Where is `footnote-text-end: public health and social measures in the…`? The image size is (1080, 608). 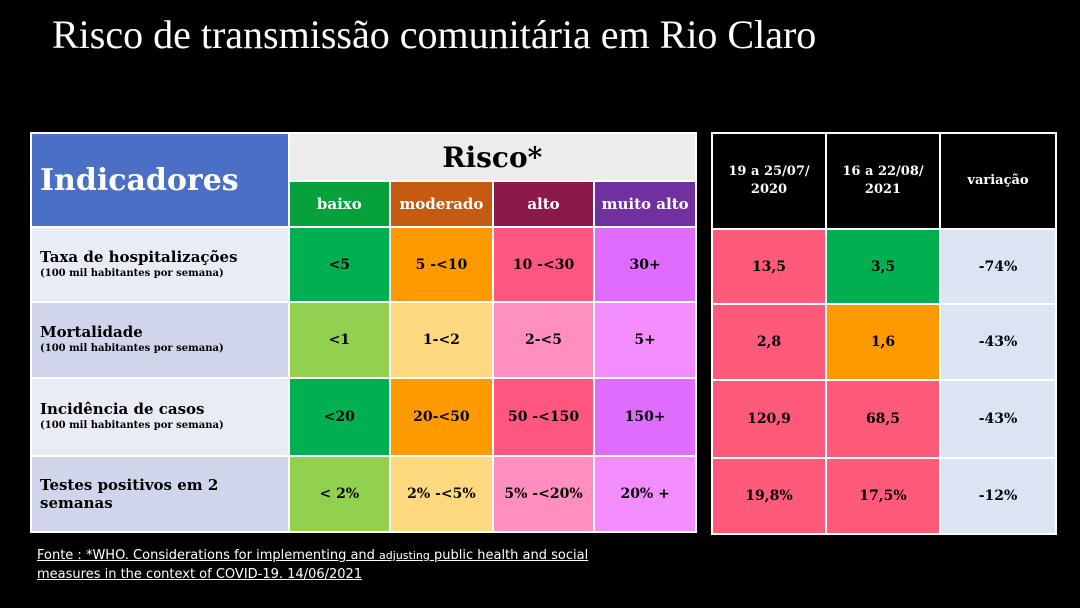 footnote-text-end: public health and social measures in the… is located at coordinates (313, 565).